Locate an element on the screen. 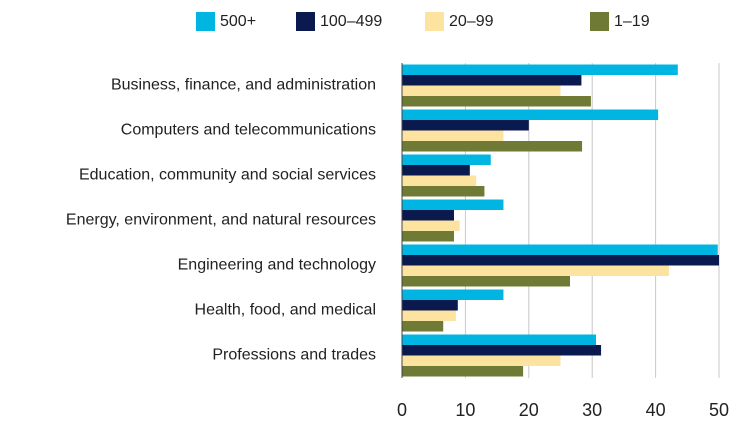  x-tick-label: 0 is located at coordinates (402, 410).